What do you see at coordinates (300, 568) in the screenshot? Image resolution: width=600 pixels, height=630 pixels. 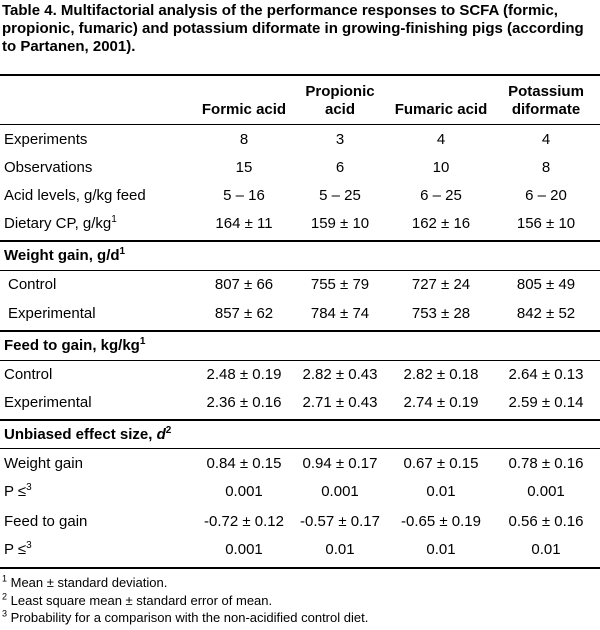 I see `table-bottom-rule` at bounding box center [300, 568].